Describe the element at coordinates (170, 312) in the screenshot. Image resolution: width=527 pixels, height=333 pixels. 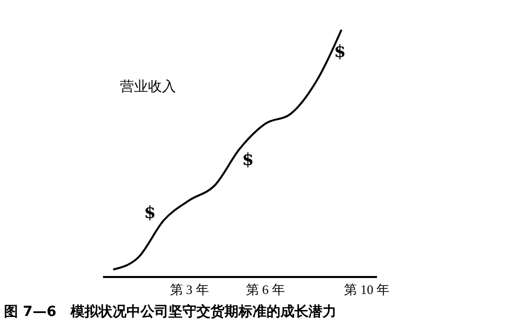
I see `text: 图 7—6 模拟状况中公司坚守交货期标准的成长潜力` at that location.